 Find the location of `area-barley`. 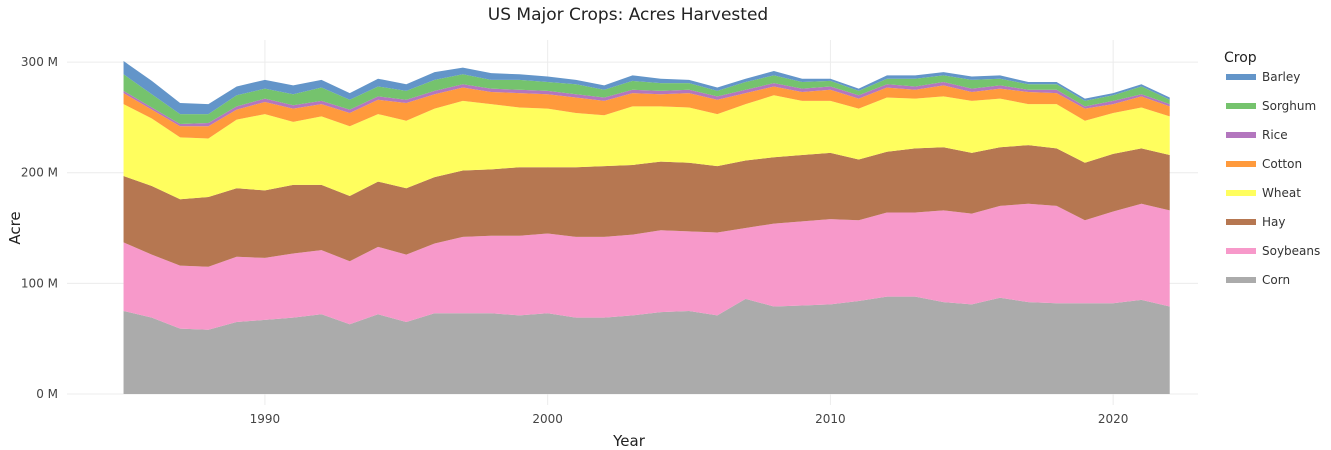

area-barley is located at coordinates (646, 88).